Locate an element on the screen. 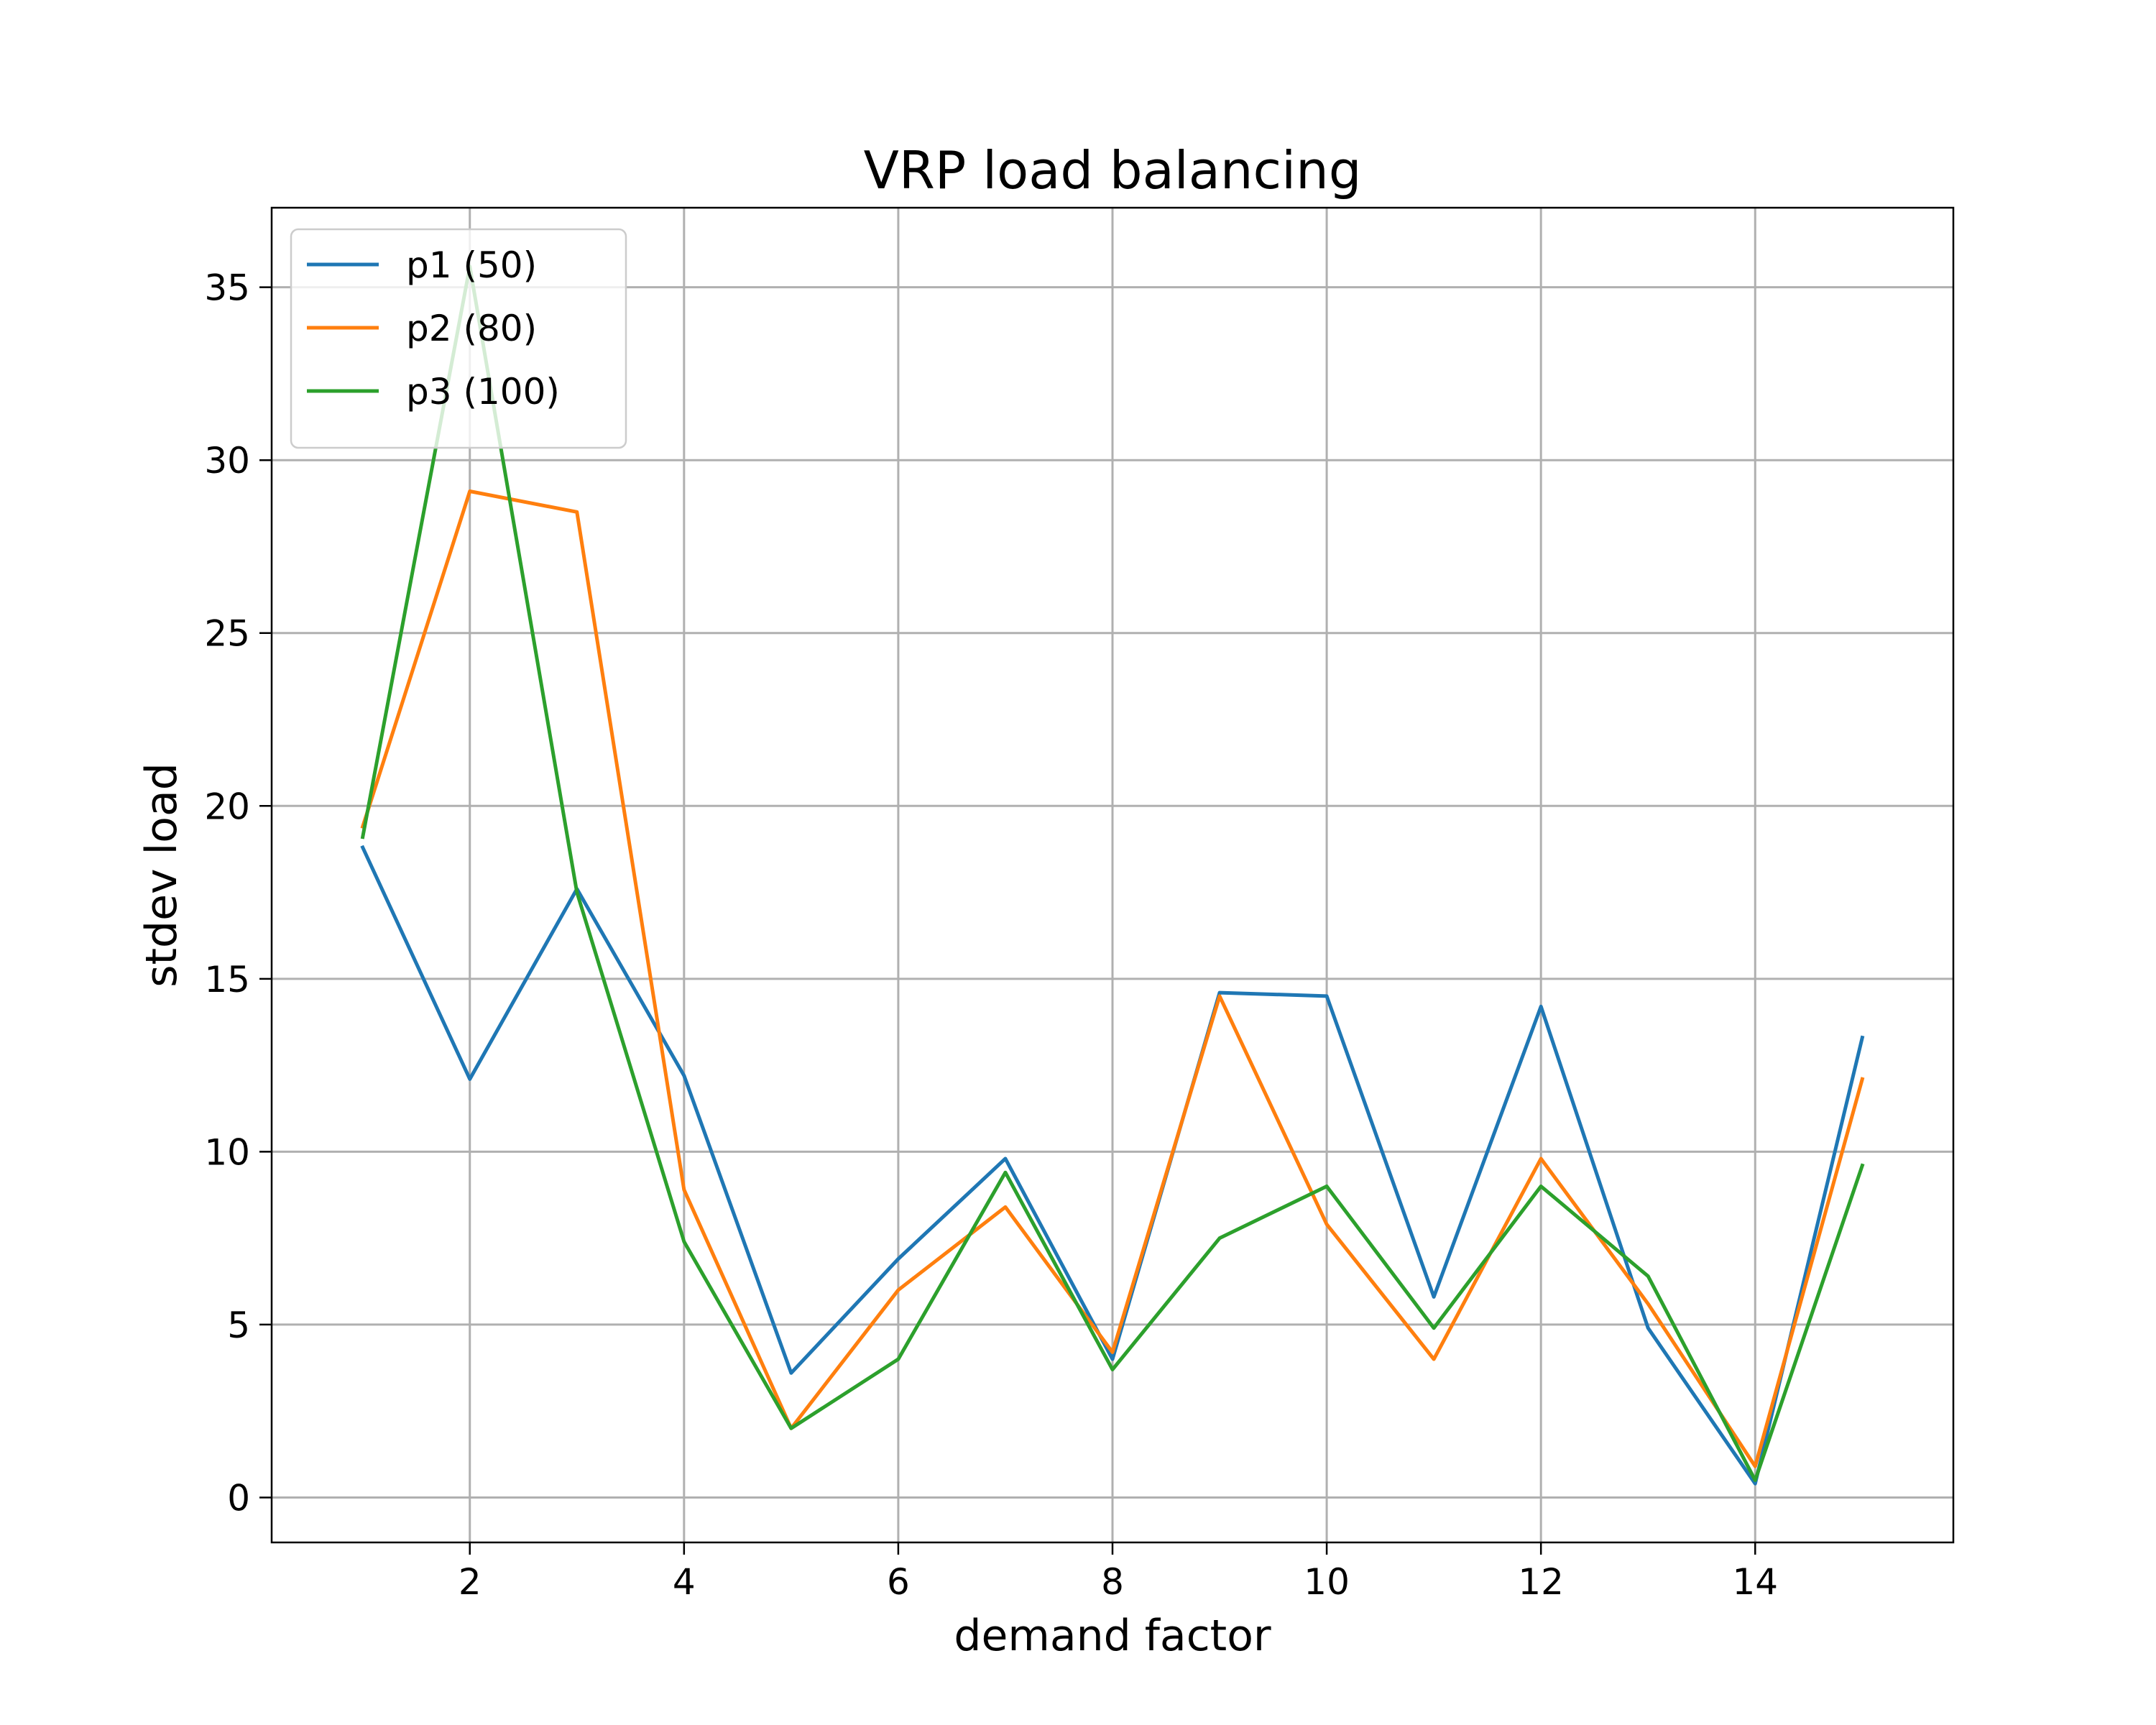 The height and width of the screenshot is (1725, 2156). x-tick-label: 10 is located at coordinates (1327, 1582).